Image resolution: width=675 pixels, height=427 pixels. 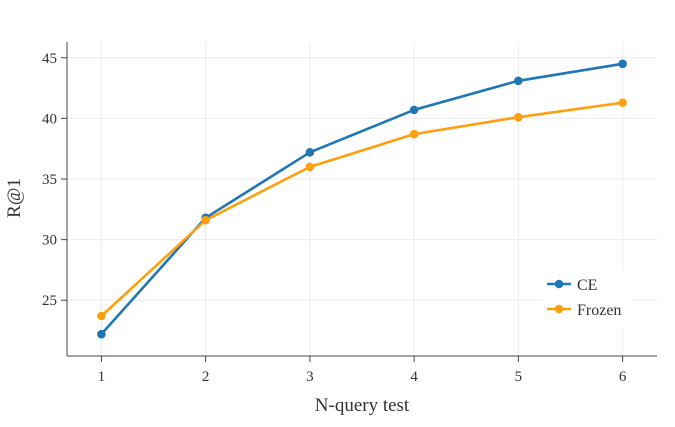 I want to click on x-tick-label: 4, so click(x=414, y=377).